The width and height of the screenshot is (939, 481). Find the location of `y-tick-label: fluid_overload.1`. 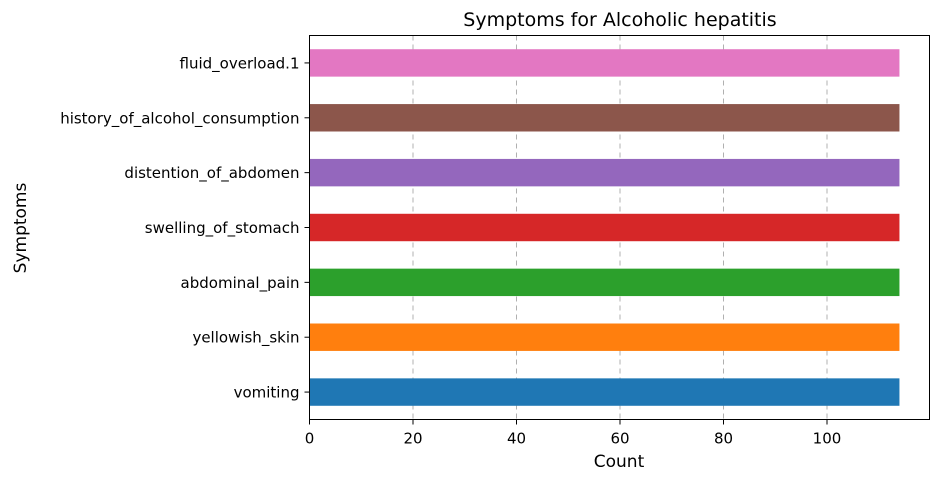

y-tick-label: fluid_overload.1 is located at coordinates (240, 63).